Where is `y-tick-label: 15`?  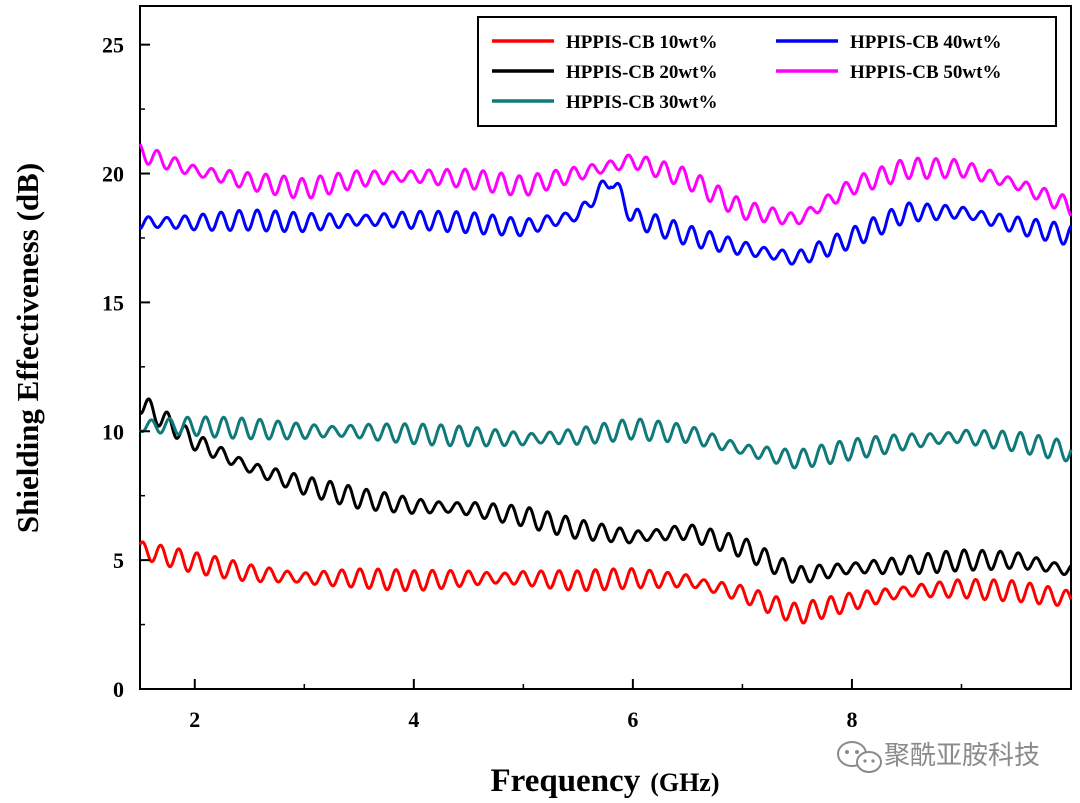 y-tick-label: 15 is located at coordinates (113, 302).